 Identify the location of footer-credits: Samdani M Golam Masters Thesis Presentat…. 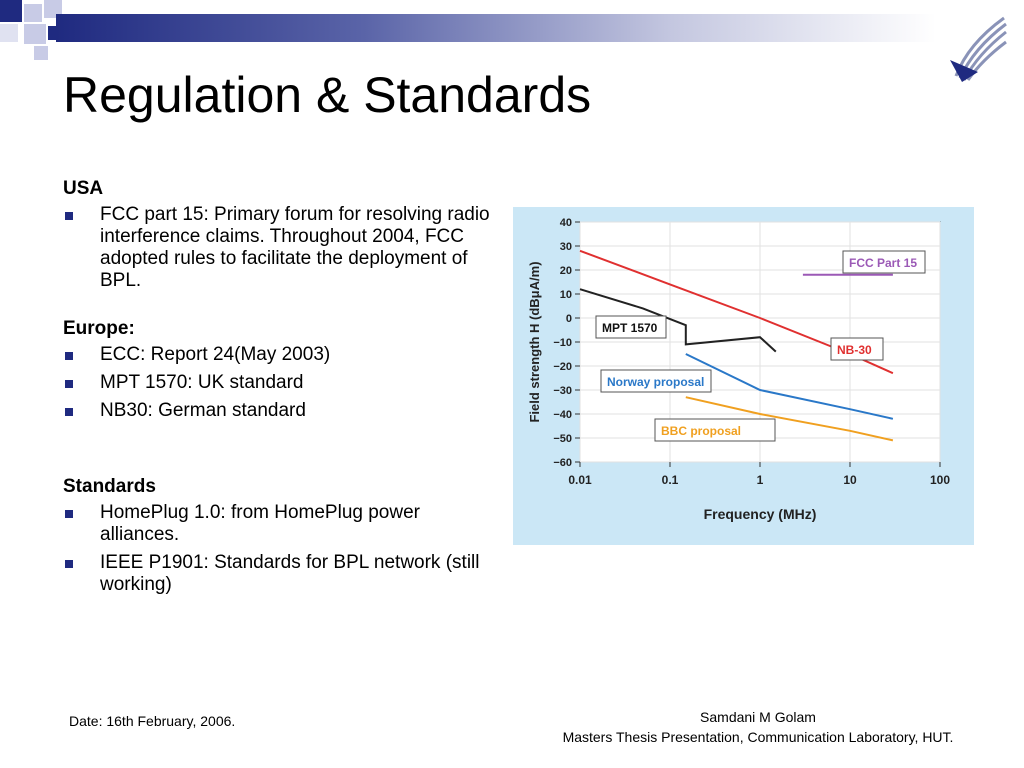
(758, 727).